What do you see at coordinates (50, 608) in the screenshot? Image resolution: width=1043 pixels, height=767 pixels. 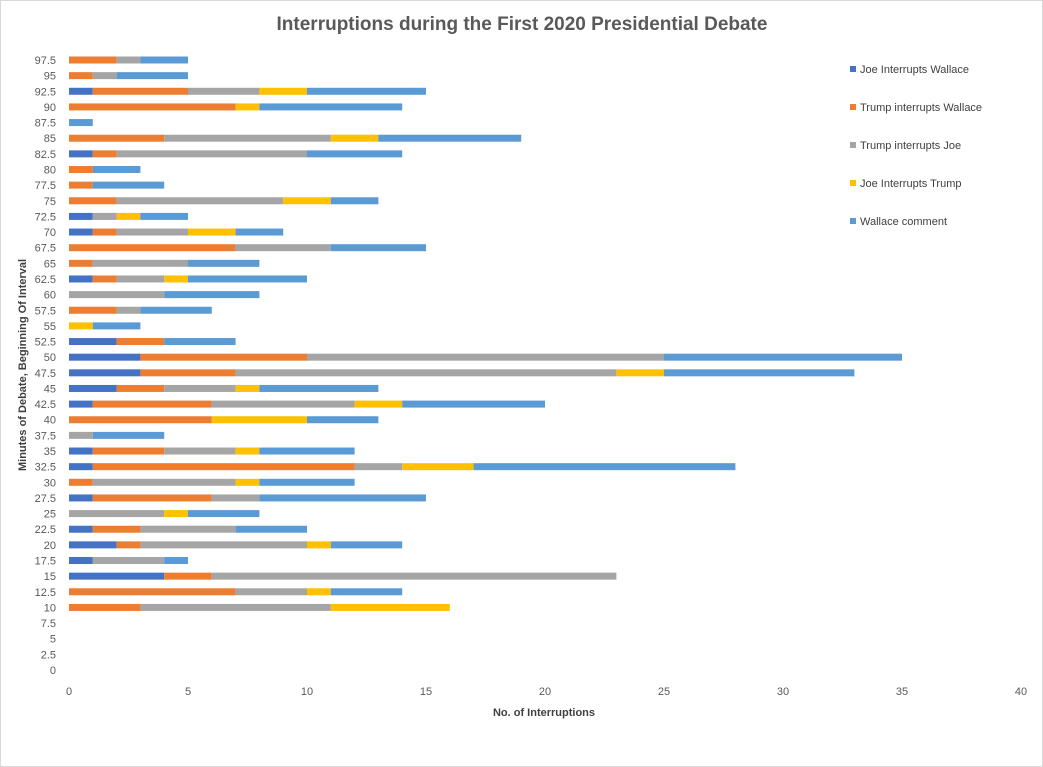 I see `y-tick-label: 10` at bounding box center [50, 608].